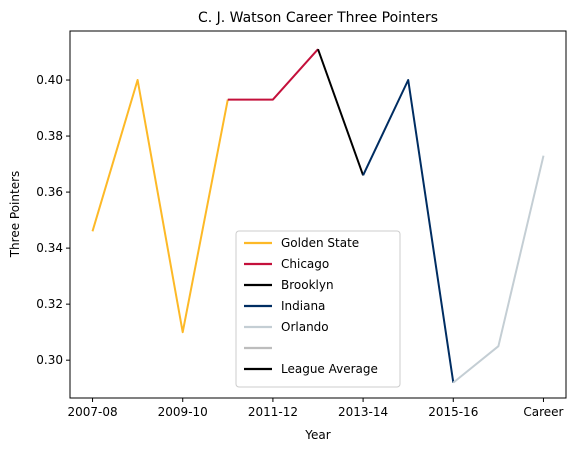 The width and height of the screenshot is (579, 453). I want to click on y-tick-label-1: 0.32, so click(49, 304).